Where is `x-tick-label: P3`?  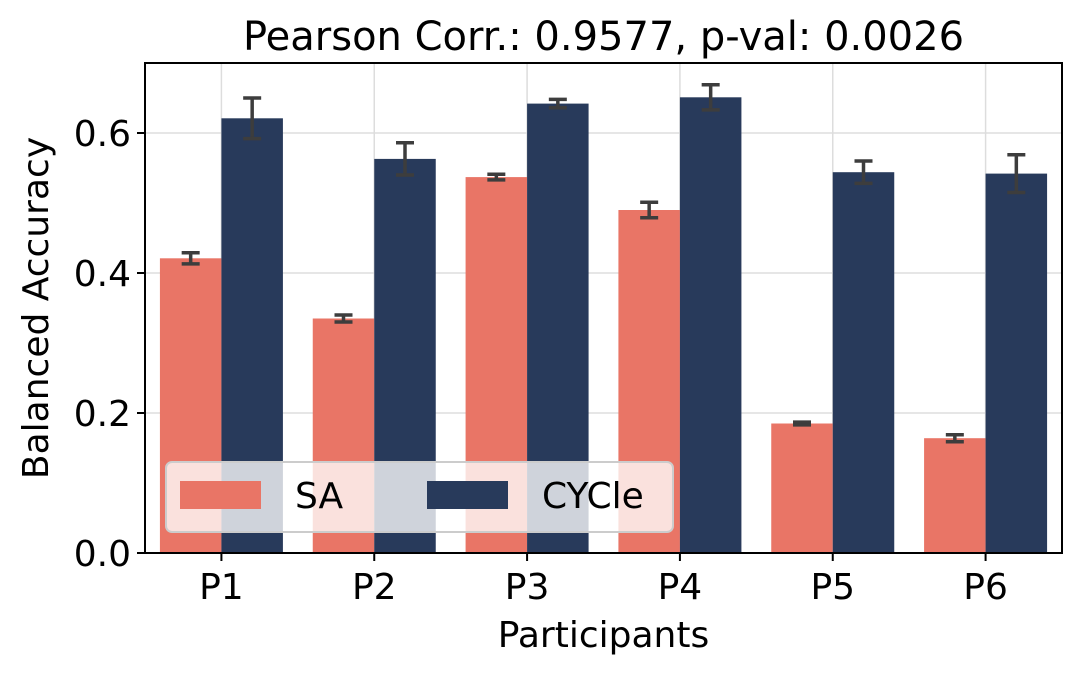 x-tick-label: P3 is located at coordinates (527, 587).